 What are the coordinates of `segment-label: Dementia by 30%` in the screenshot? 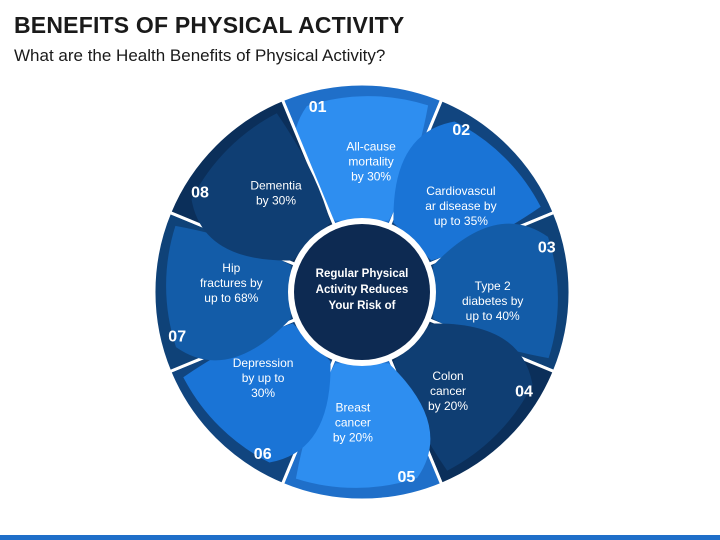 It's located at (276, 193).